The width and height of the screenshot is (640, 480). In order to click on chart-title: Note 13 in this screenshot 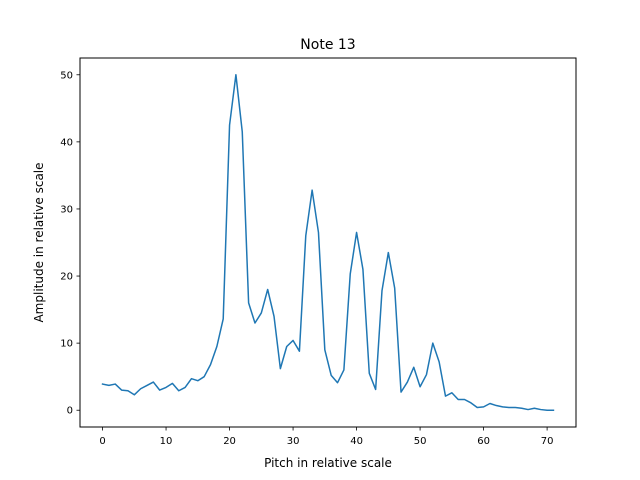, I will do `click(327, 45)`.